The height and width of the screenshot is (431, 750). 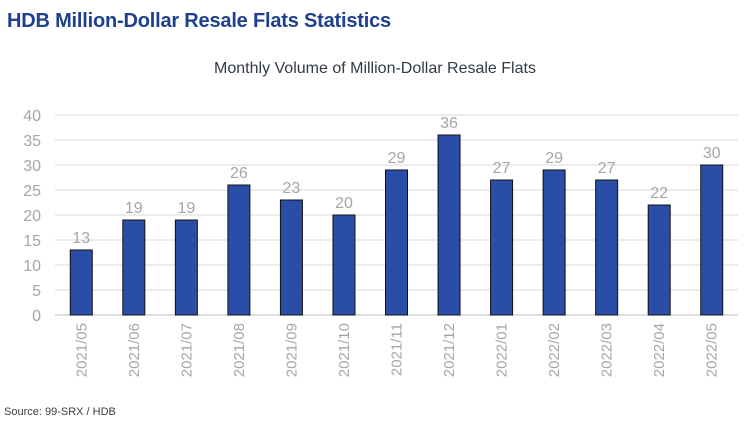 What do you see at coordinates (607, 350) in the screenshot?
I see `x-tick-label: 2022/03` at bounding box center [607, 350].